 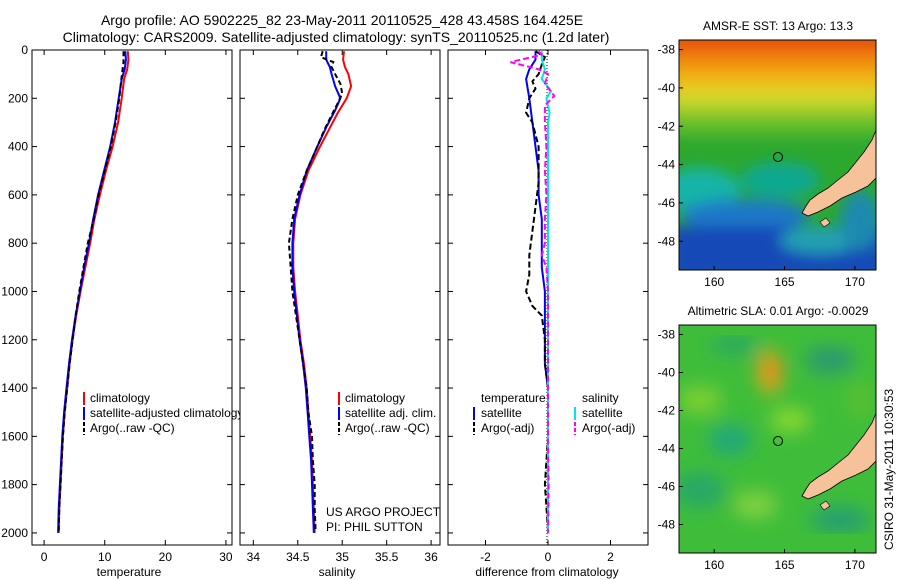 I want to click on temperature-axis-label: temperature, so click(x=129, y=572).